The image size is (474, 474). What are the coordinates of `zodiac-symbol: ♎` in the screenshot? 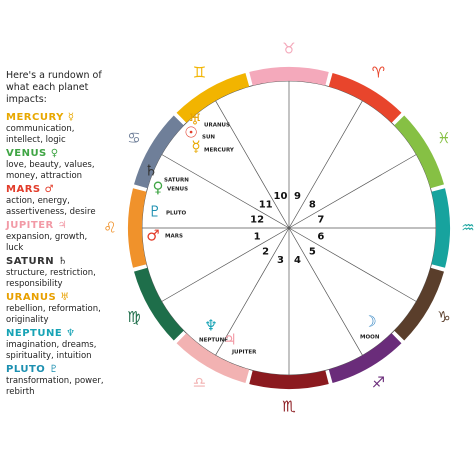 It's located at (199, 383).